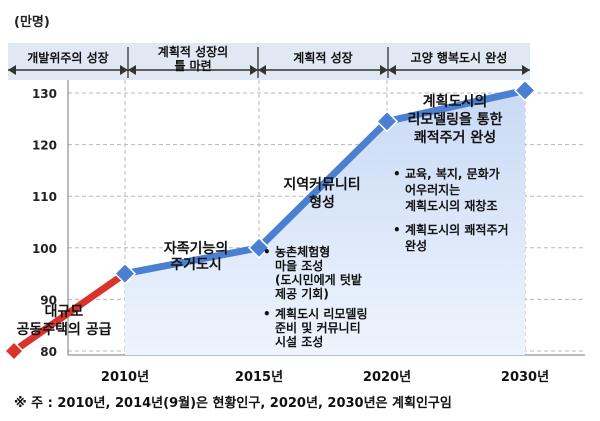 This screenshot has height=421, width=600. I want to click on y-tick-label: 130, so click(44, 94).